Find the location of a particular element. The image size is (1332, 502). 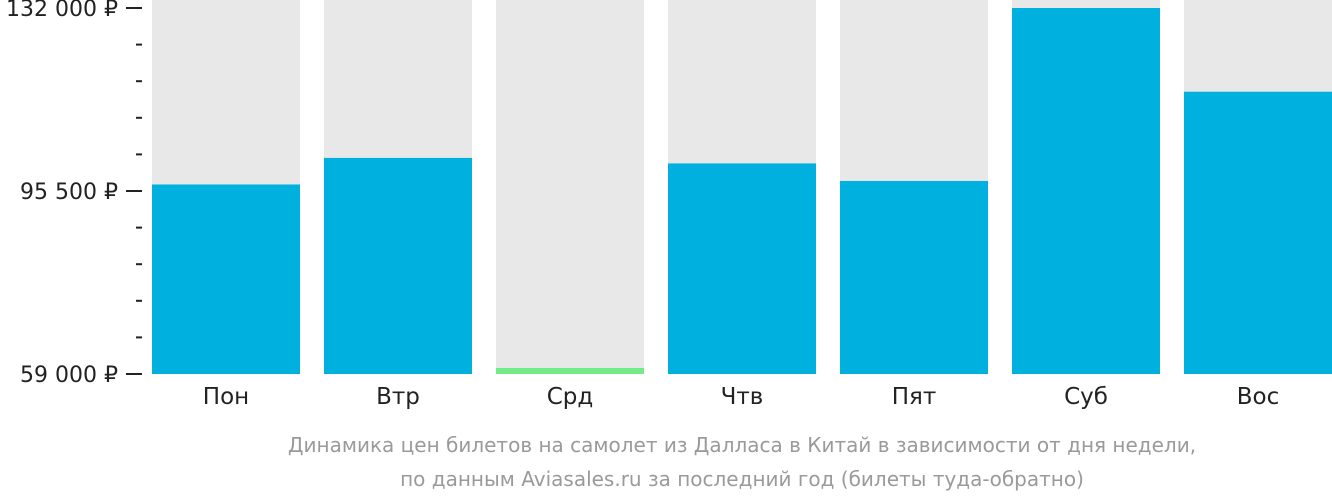

x-tick-label: Суб is located at coordinates (1086, 397).